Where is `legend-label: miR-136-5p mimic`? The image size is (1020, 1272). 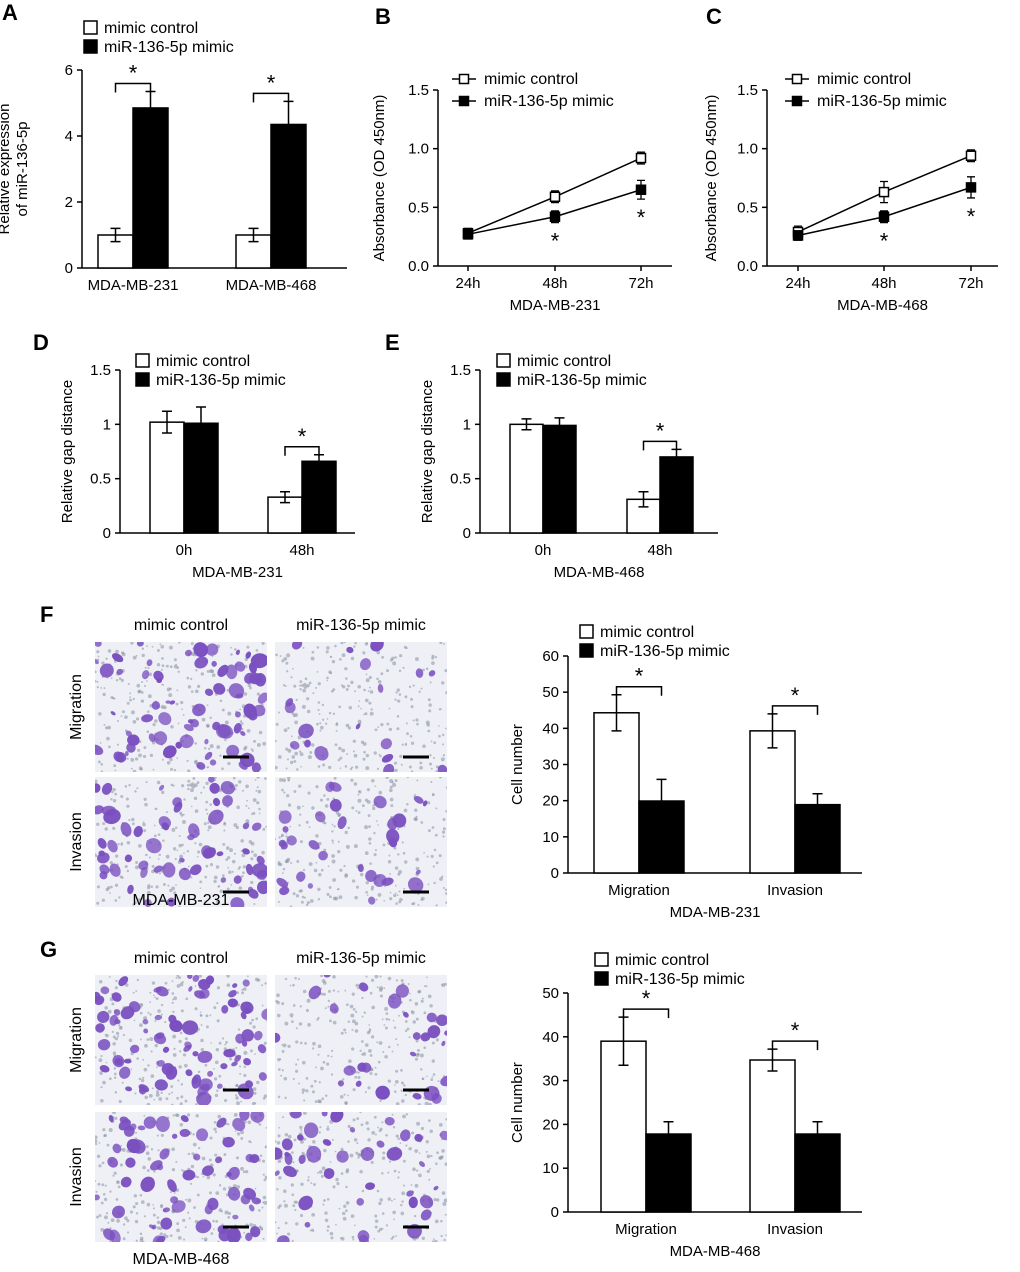
legend-label: miR-136-5p mimic is located at coordinates (582, 380).